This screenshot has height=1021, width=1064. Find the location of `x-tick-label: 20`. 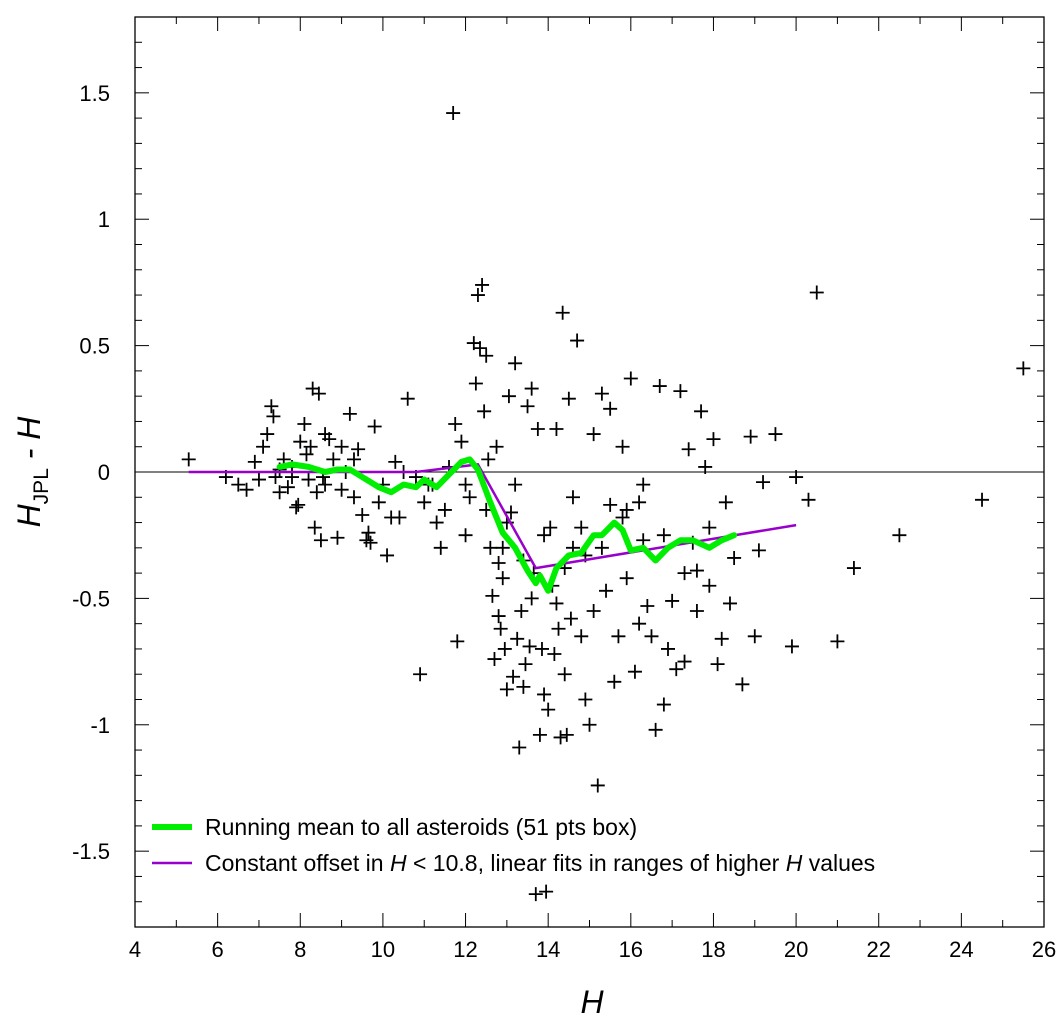

x-tick-label: 20 is located at coordinates (796, 949).